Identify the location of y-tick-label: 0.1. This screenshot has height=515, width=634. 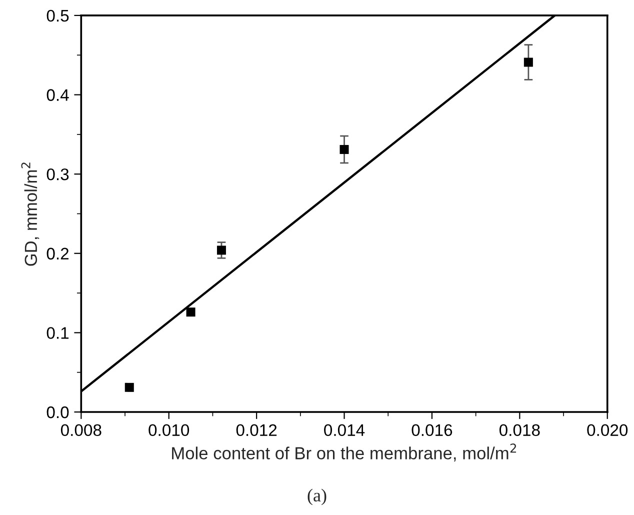
(57, 333).